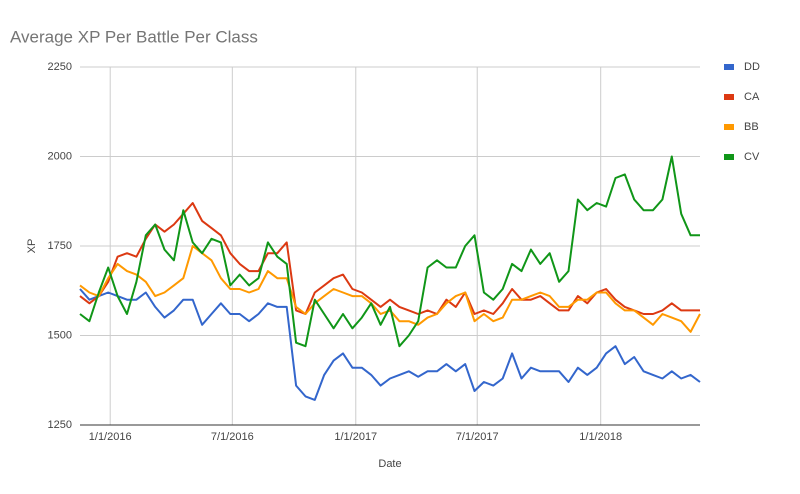  Describe the element at coordinates (752, 157) in the screenshot. I see `legend-label: CV` at that location.